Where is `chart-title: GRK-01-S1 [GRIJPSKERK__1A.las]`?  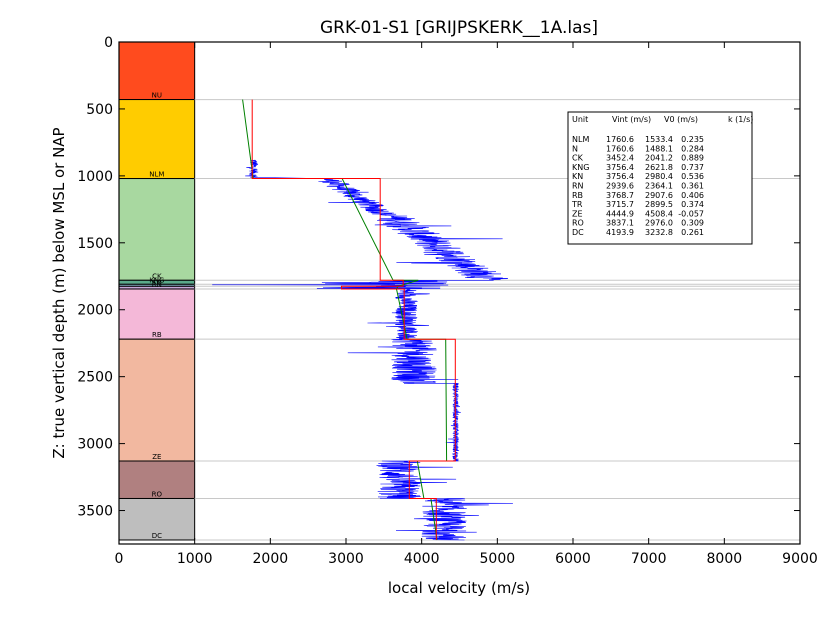
chart-title: GRK-01-S1 [GRIJPSKERK__1A.las] is located at coordinates (459, 28).